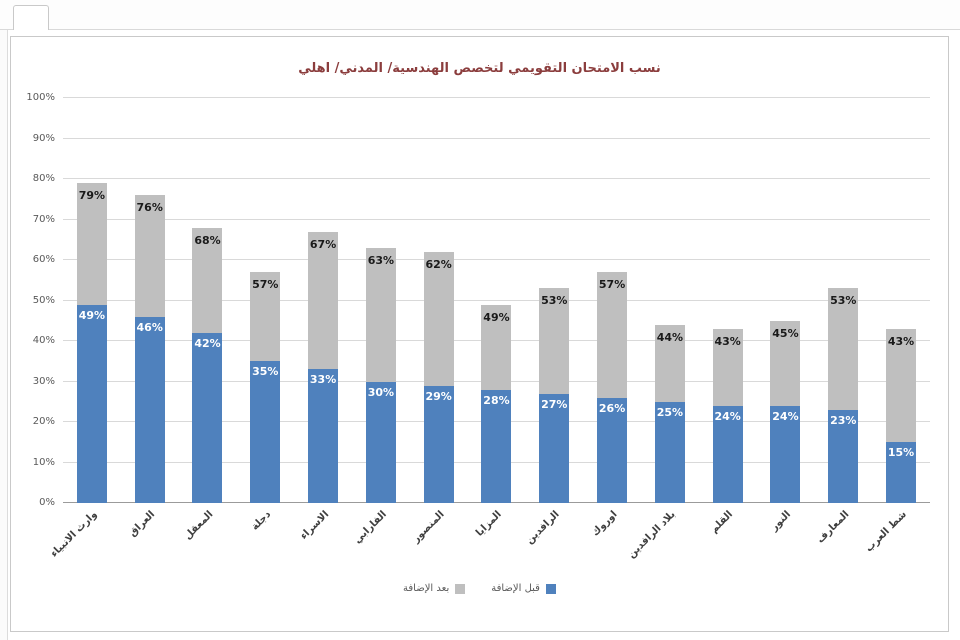 This screenshot has height=640, width=960. What do you see at coordinates (843, 395) in the screenshot?
I see `stacked-bar: 53% 23%` at bounding box center [843, 395].